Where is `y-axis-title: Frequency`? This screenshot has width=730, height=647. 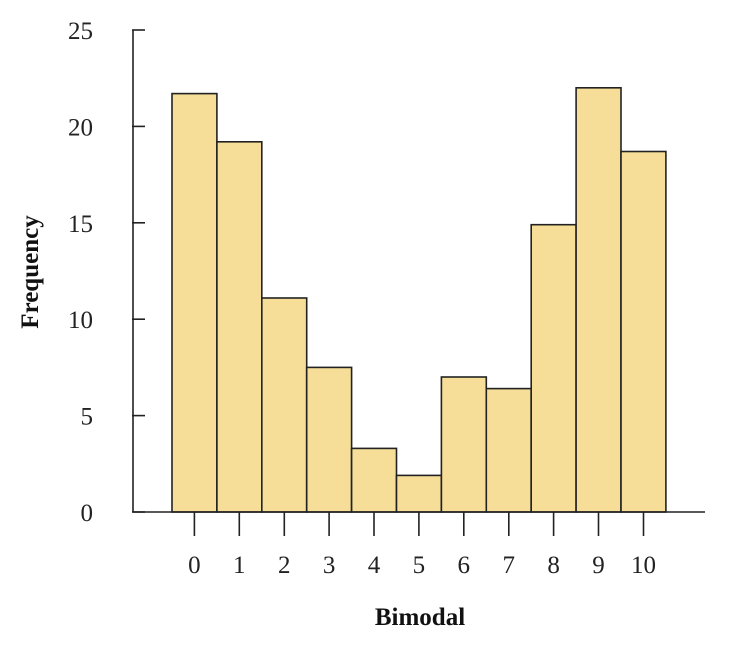 y-axis-title: Frequency is located at coordinates (30, 272).